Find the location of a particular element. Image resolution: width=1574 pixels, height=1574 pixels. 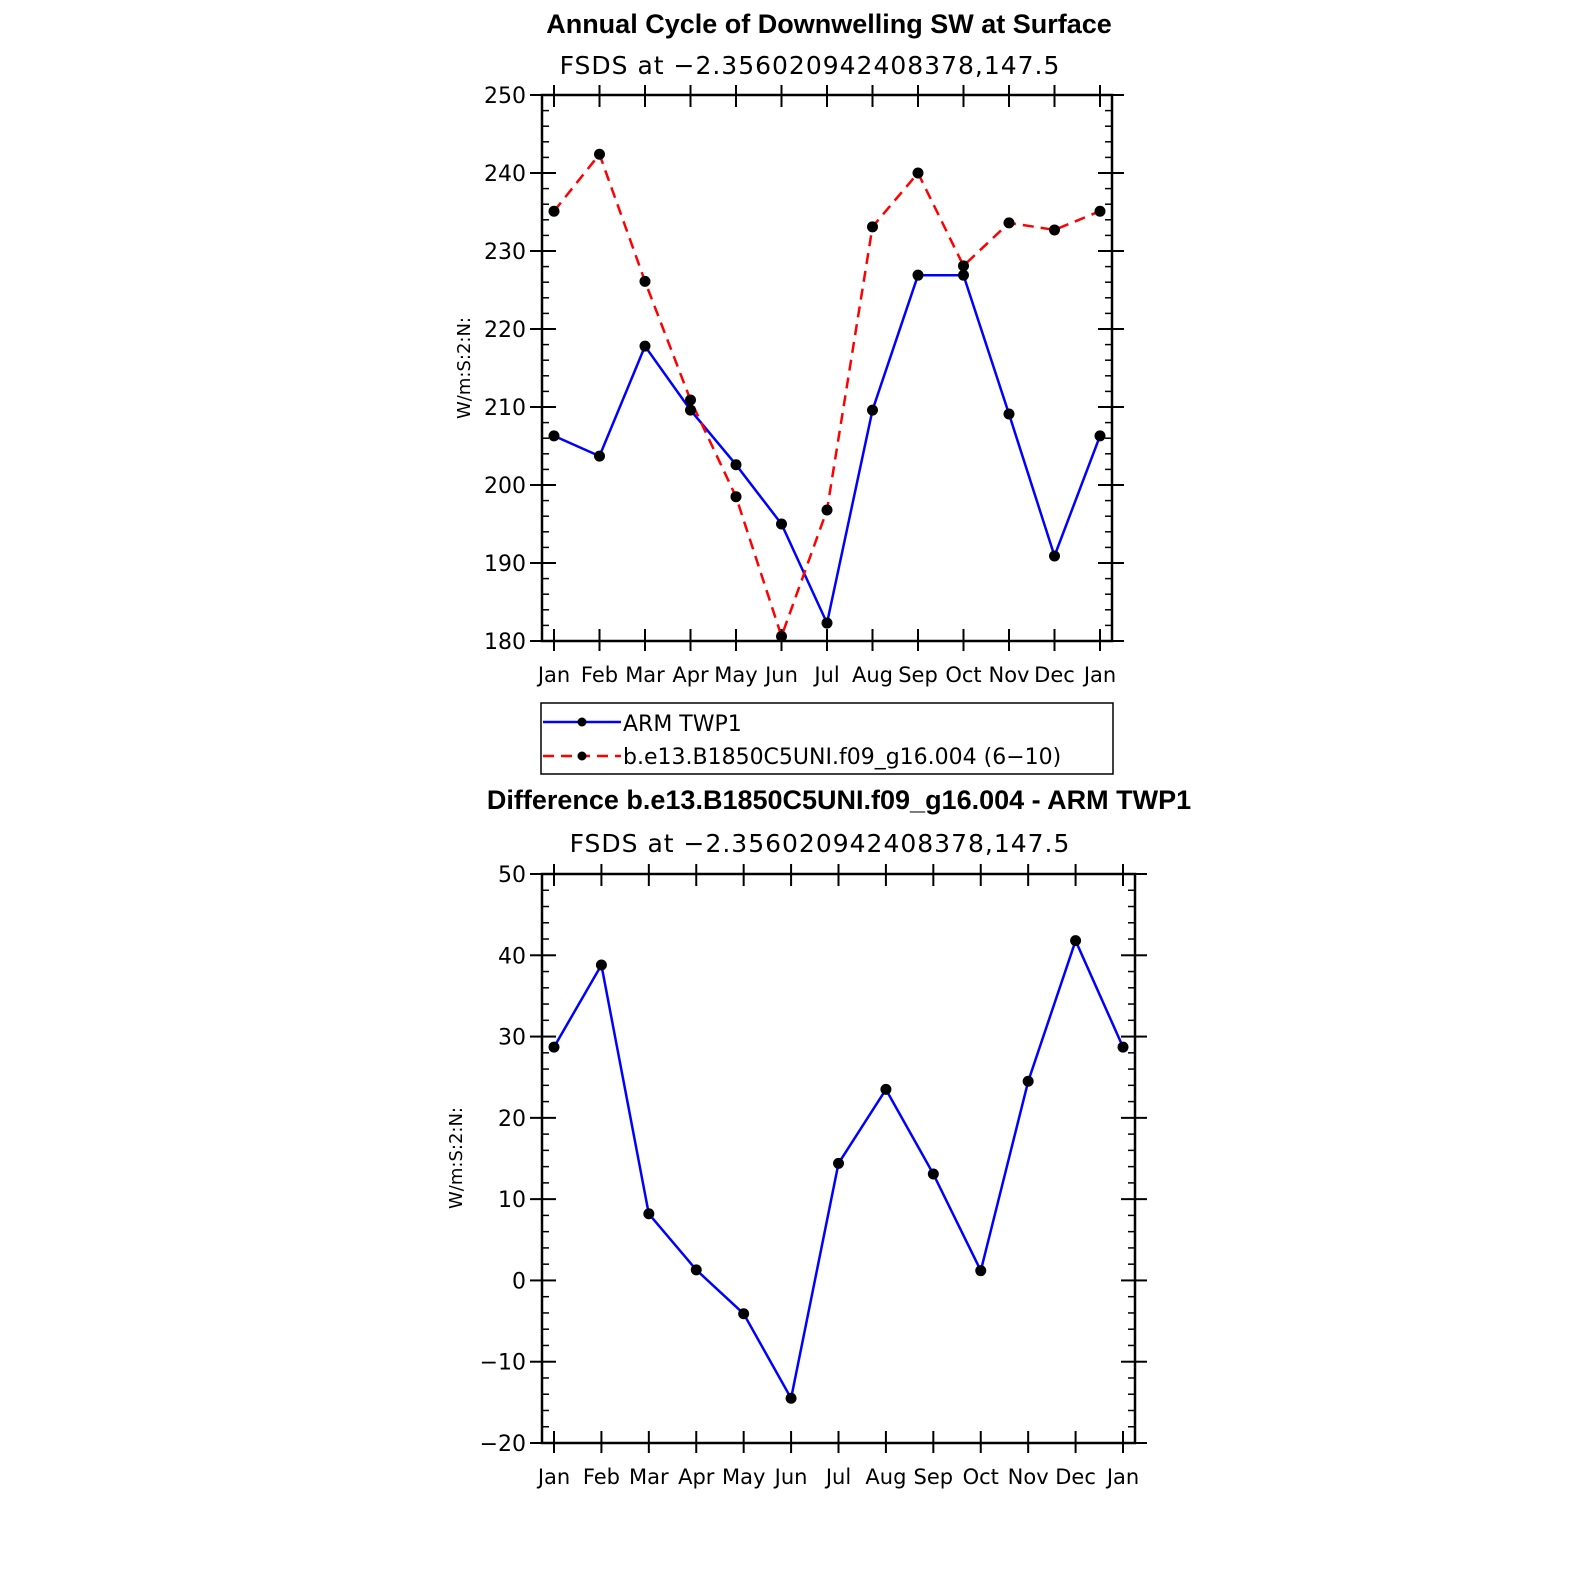

y-tick-label: 40 is located at coordinates (512, 956).